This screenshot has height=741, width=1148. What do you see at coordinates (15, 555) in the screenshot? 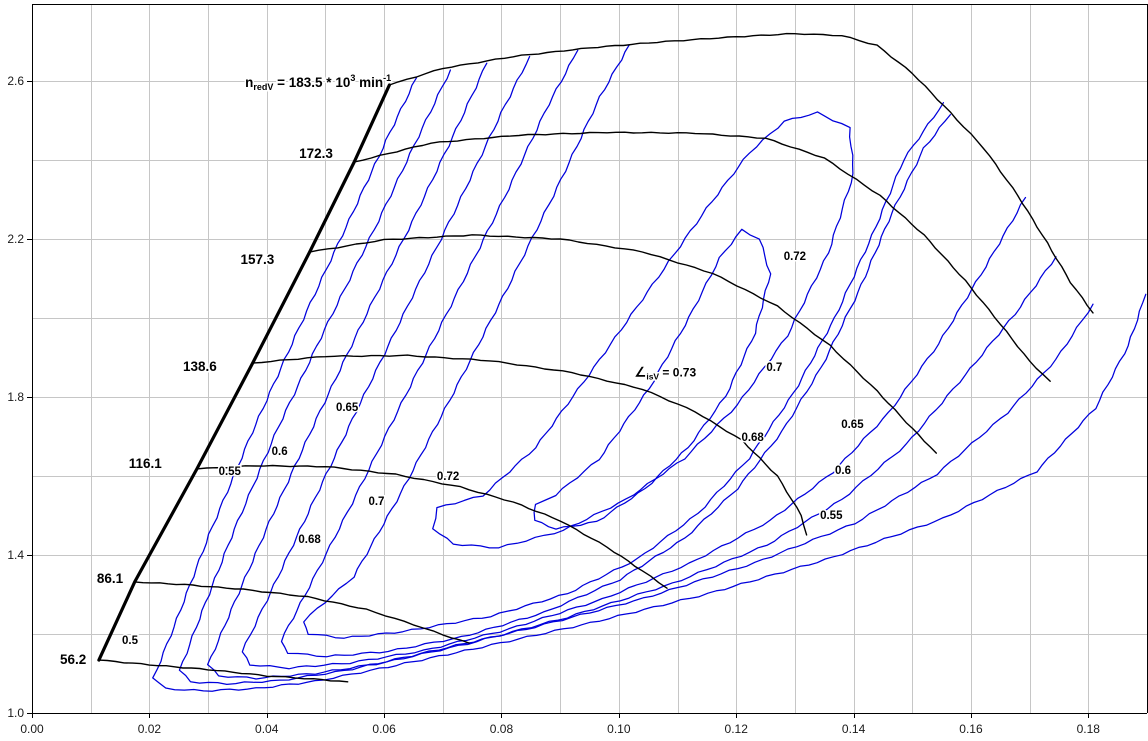
I see `y-axis-tick-label: 1.4` at bounding box center [15, 555].